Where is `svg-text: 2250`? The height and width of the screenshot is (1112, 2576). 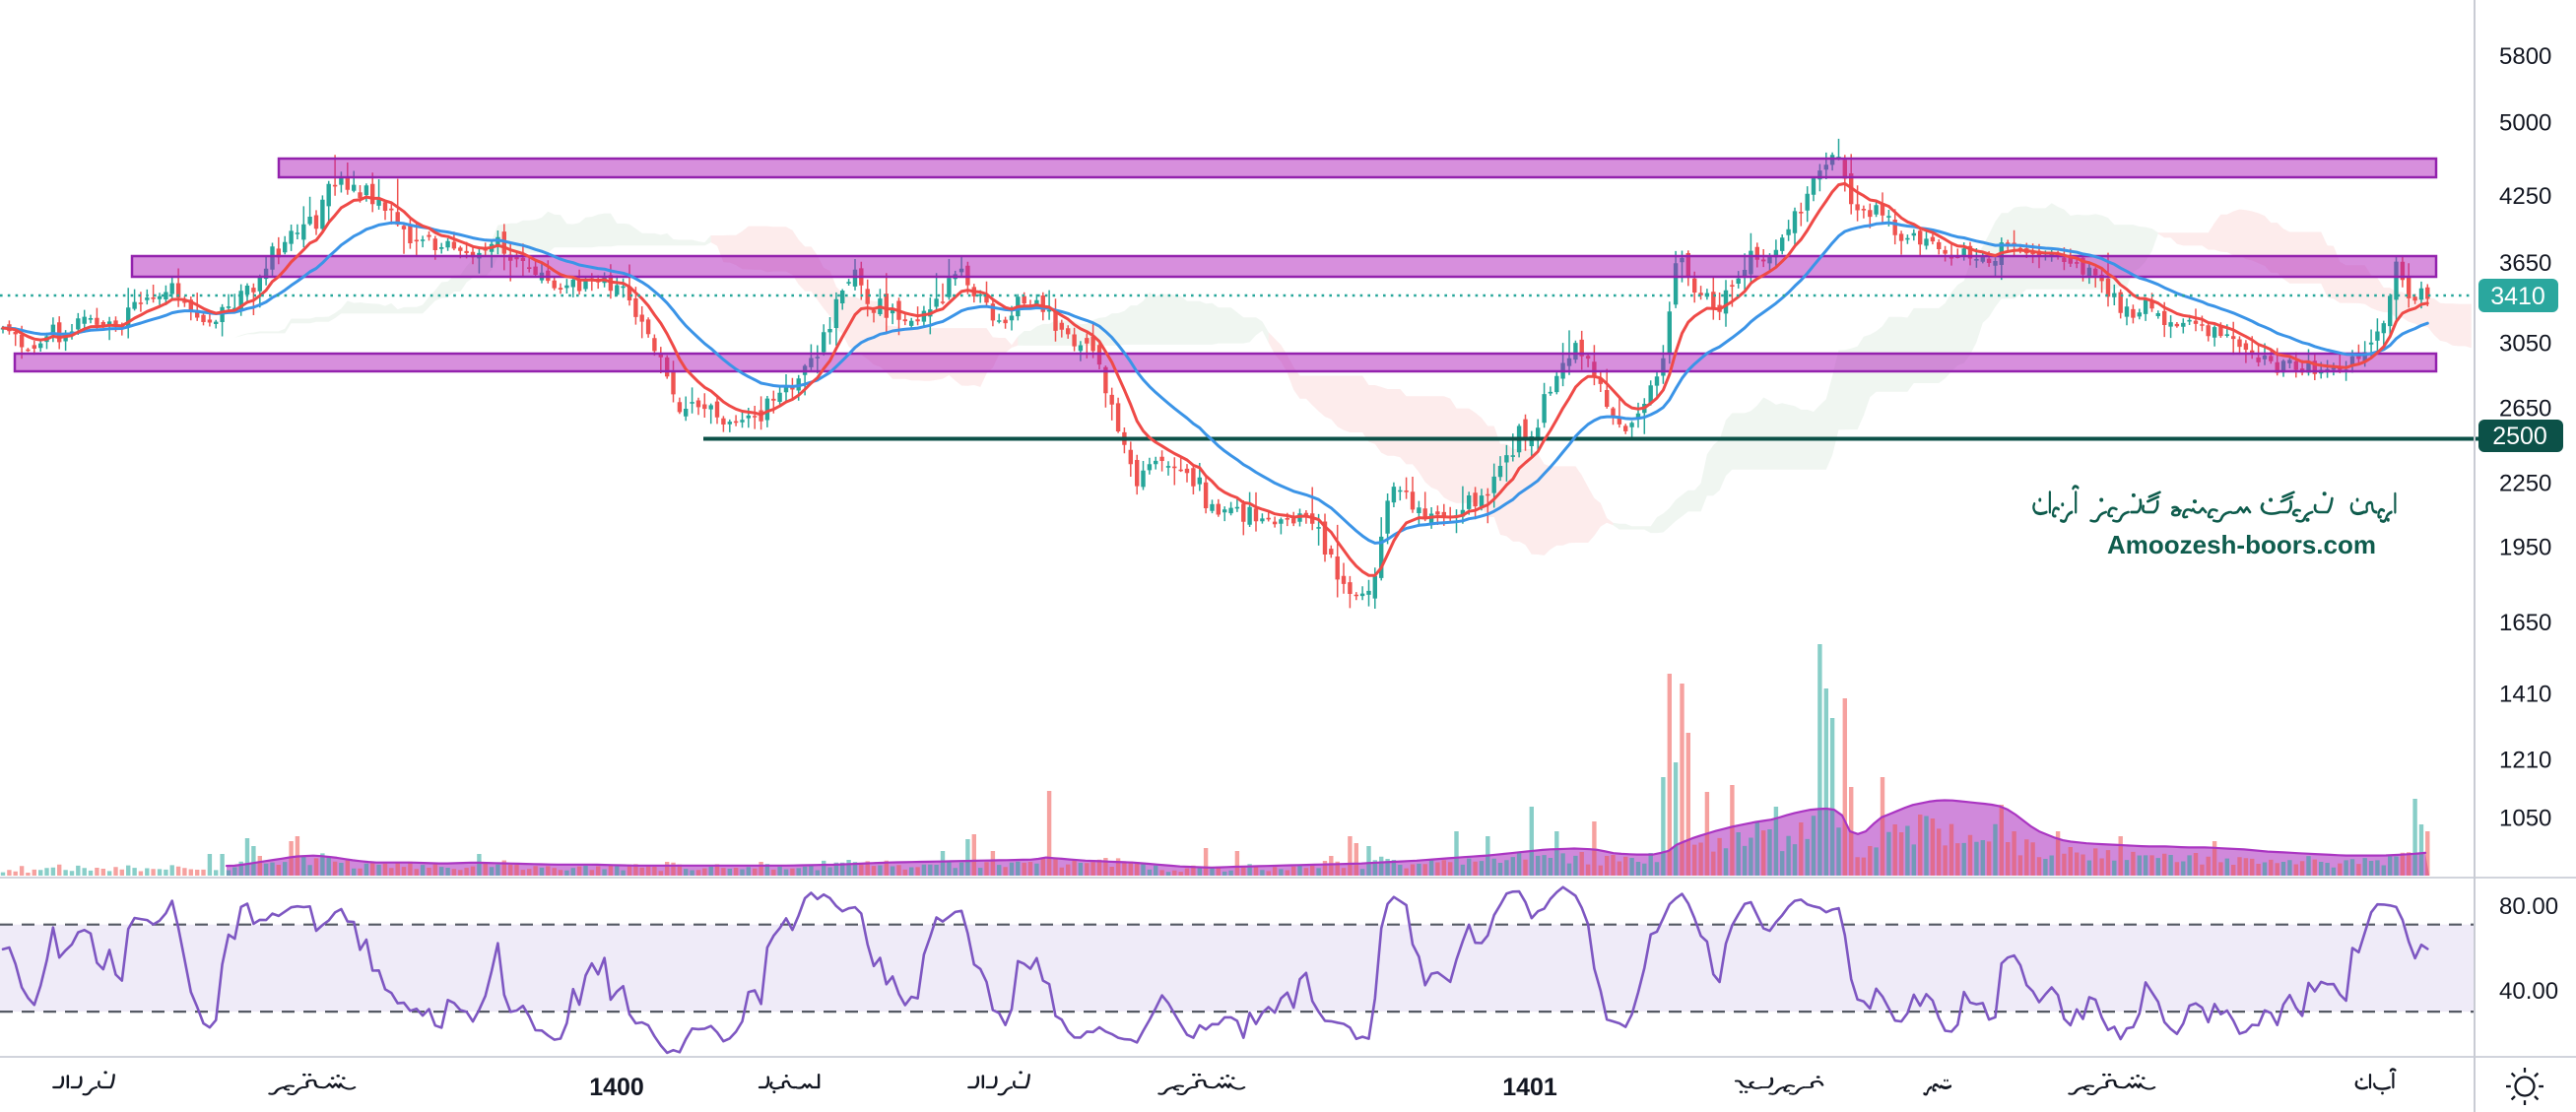 svg-text: 2250 is located at coordinates (2525, 484).